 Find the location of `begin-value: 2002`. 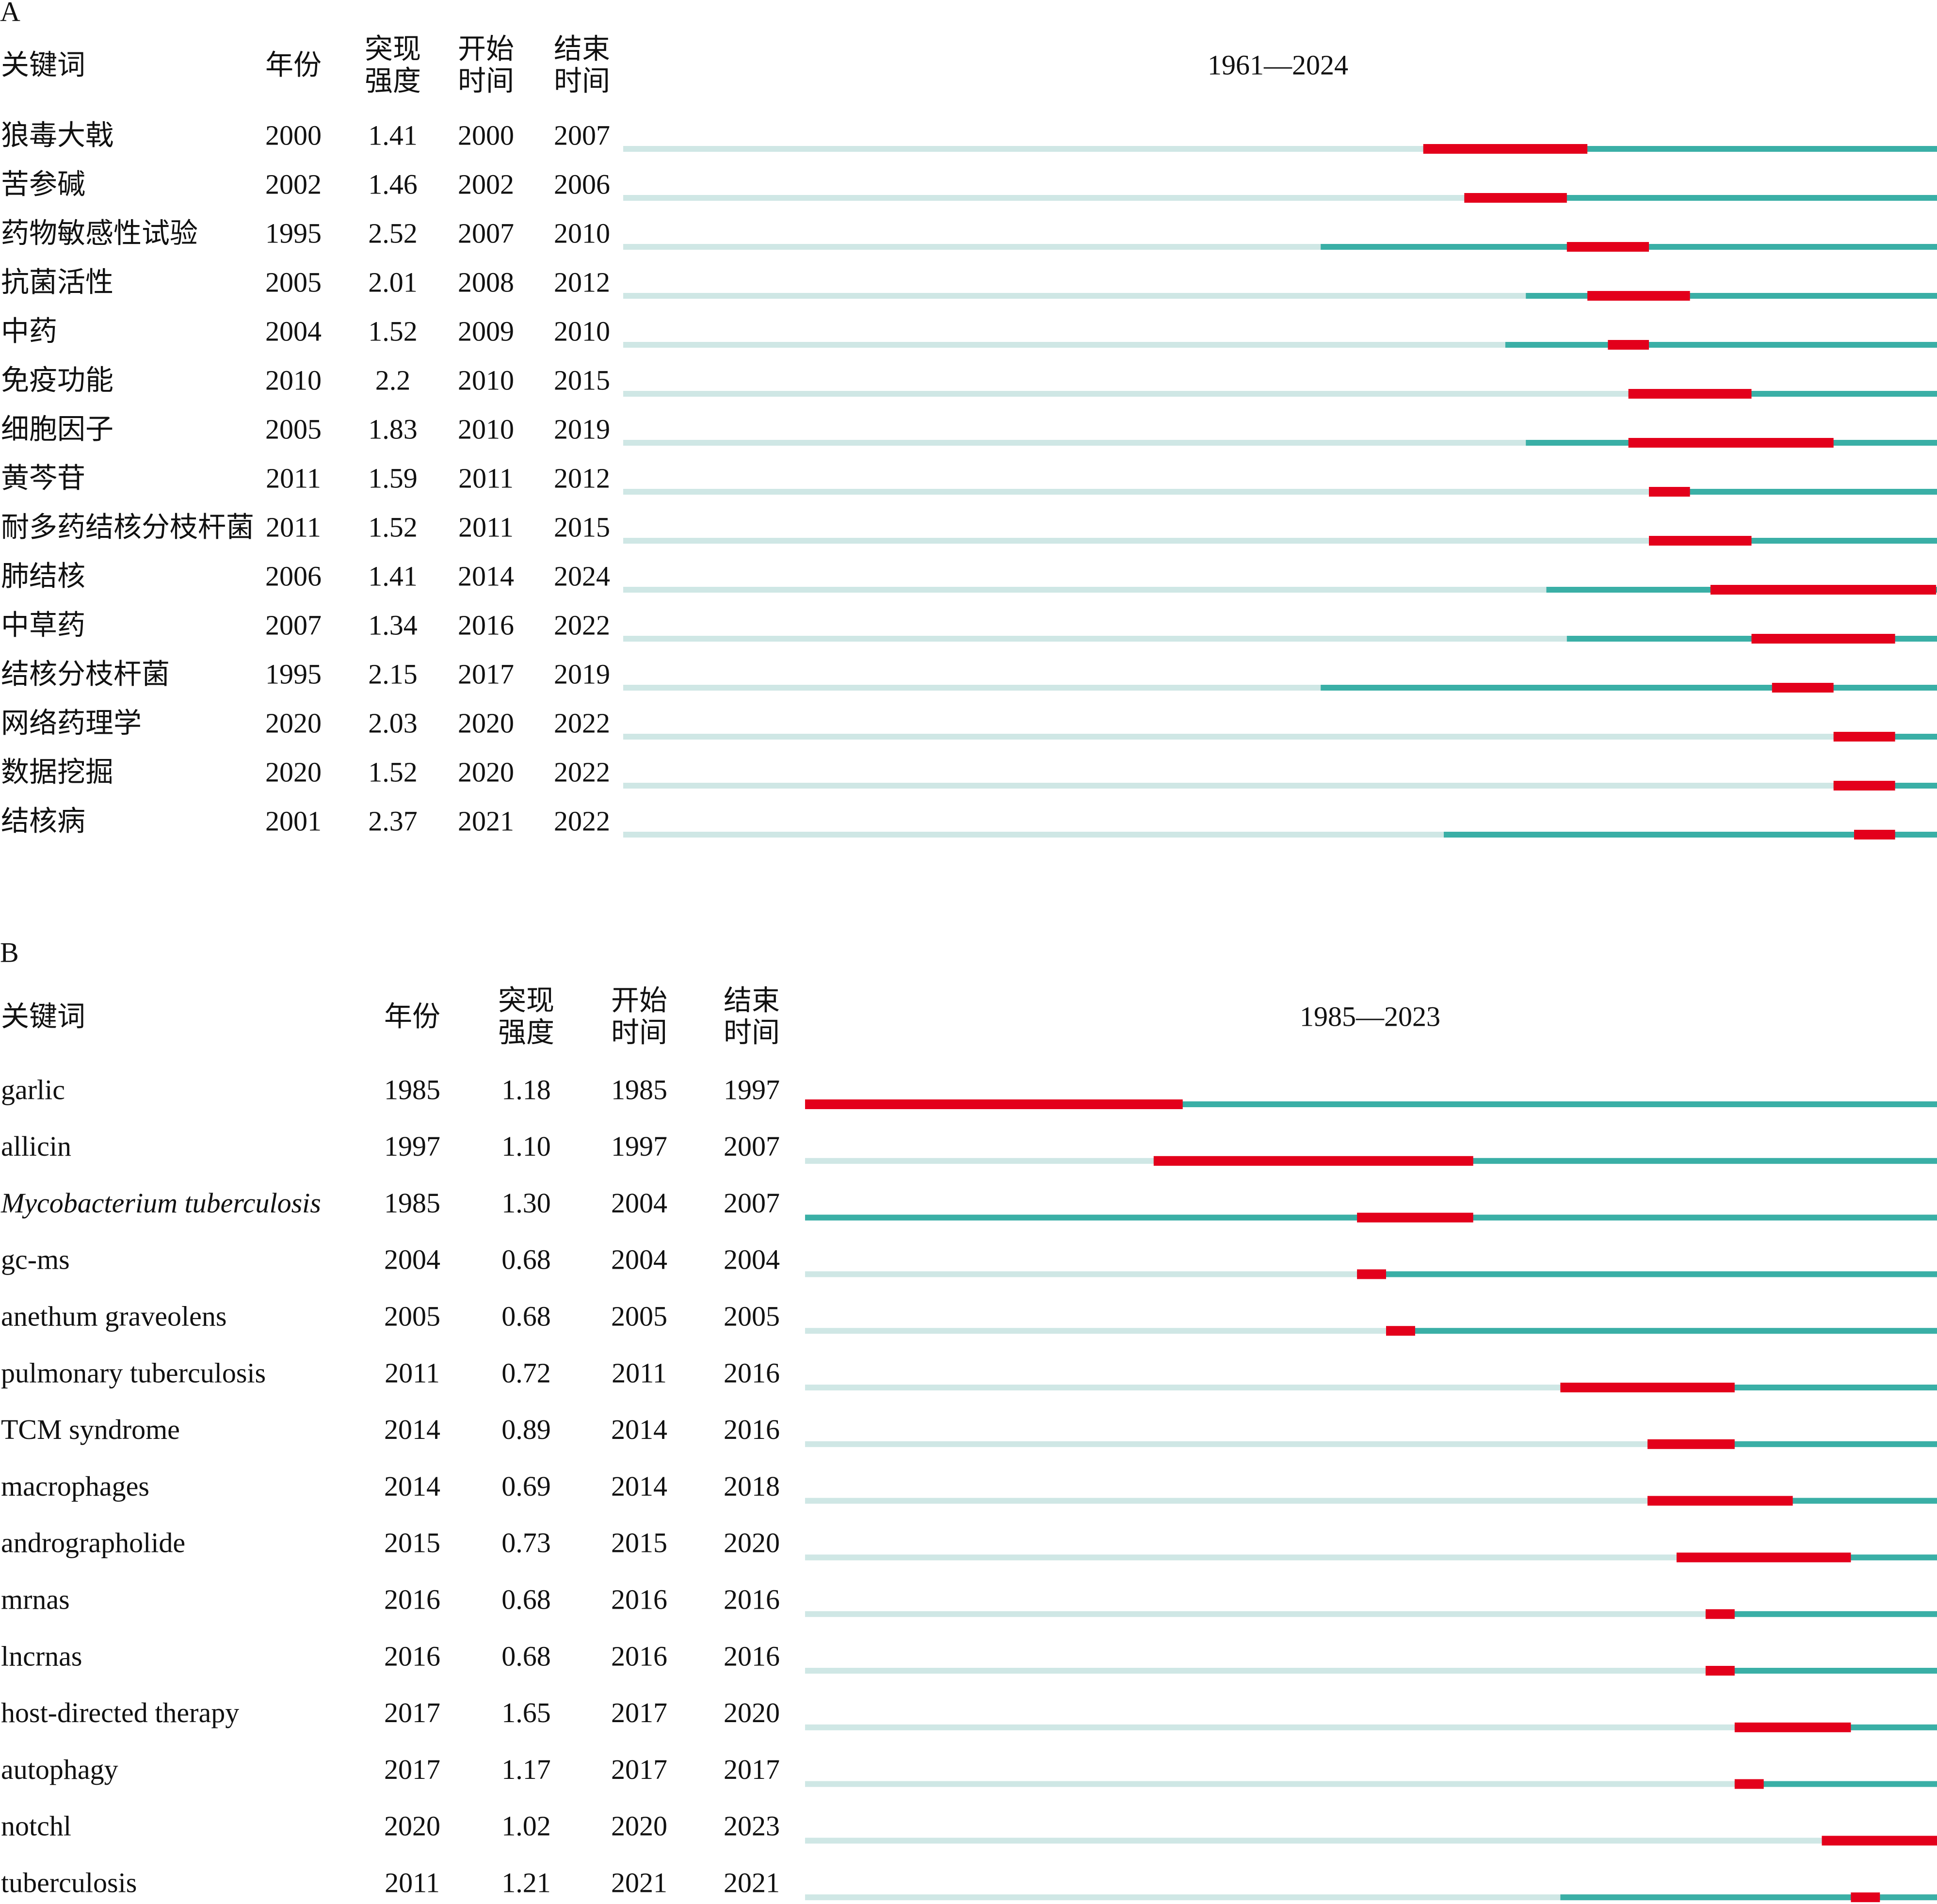

begin-value: 2002 is located at coordinates (486, 184).